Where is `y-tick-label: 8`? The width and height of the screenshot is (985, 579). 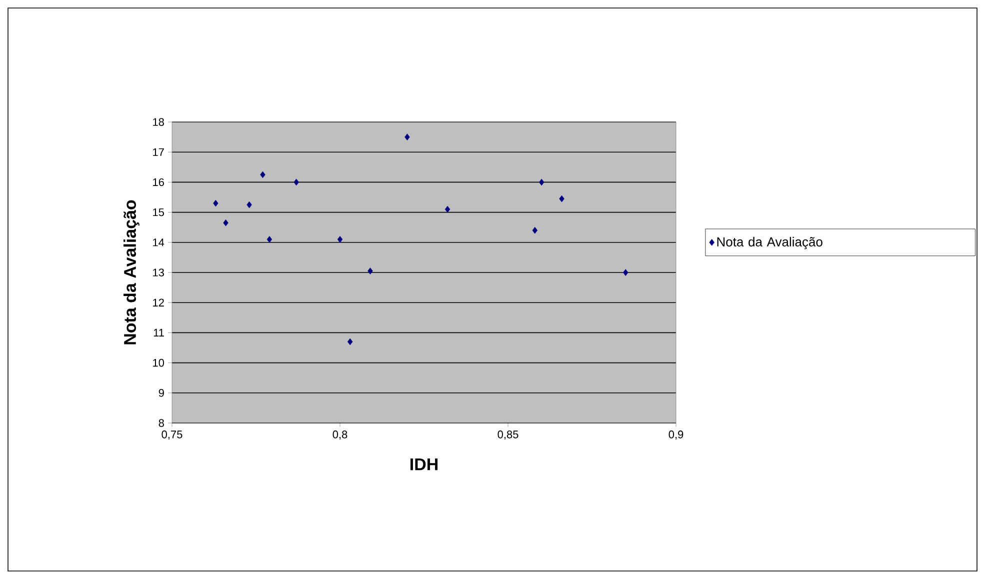 y-tick-label: 8 is located at coordinates (161, 423).